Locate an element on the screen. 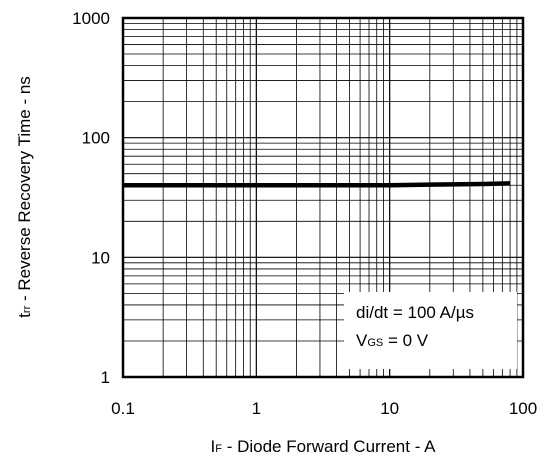  legend-line-didt: di/dt = 100 A/µs is located at coordinates (415, 312).